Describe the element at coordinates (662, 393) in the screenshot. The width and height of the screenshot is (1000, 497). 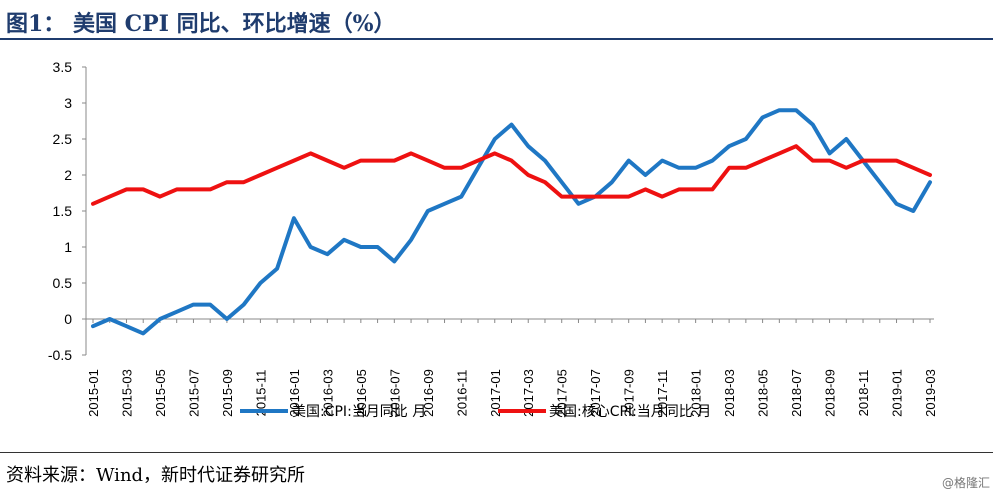
I see `x-tick-label: 2017-11` at that location.